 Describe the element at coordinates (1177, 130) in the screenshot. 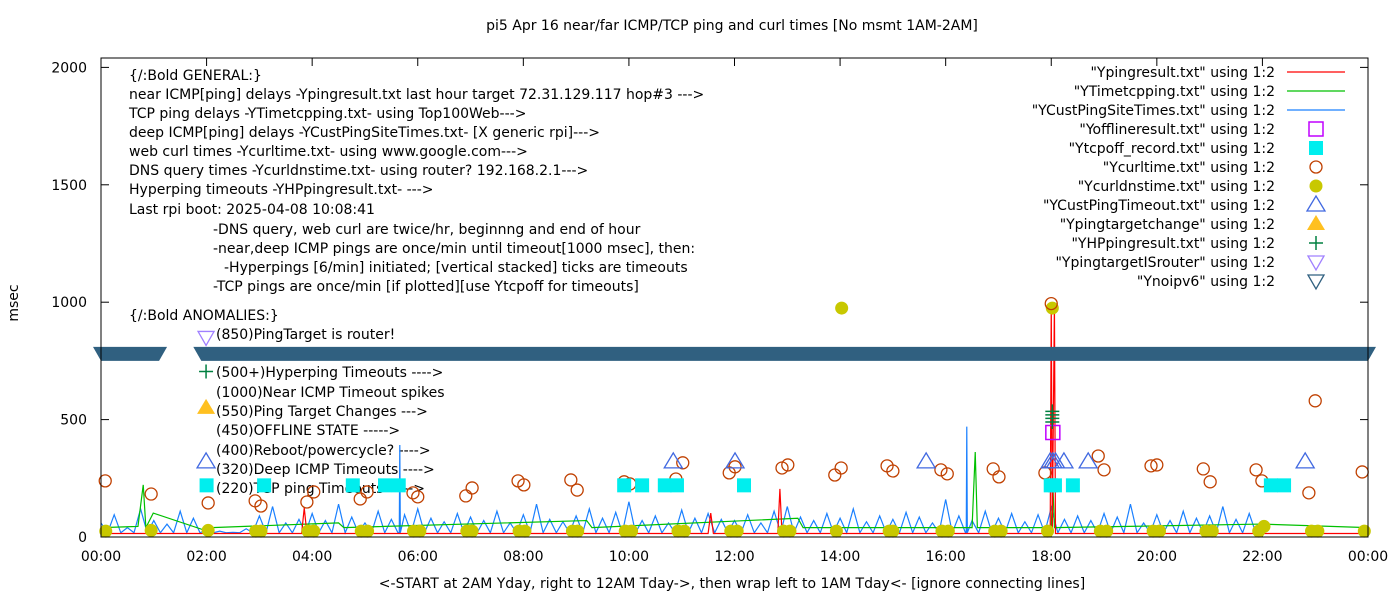

I see `legend-entry-label: "Yofflineresult.txt" using 1:2` at that location.